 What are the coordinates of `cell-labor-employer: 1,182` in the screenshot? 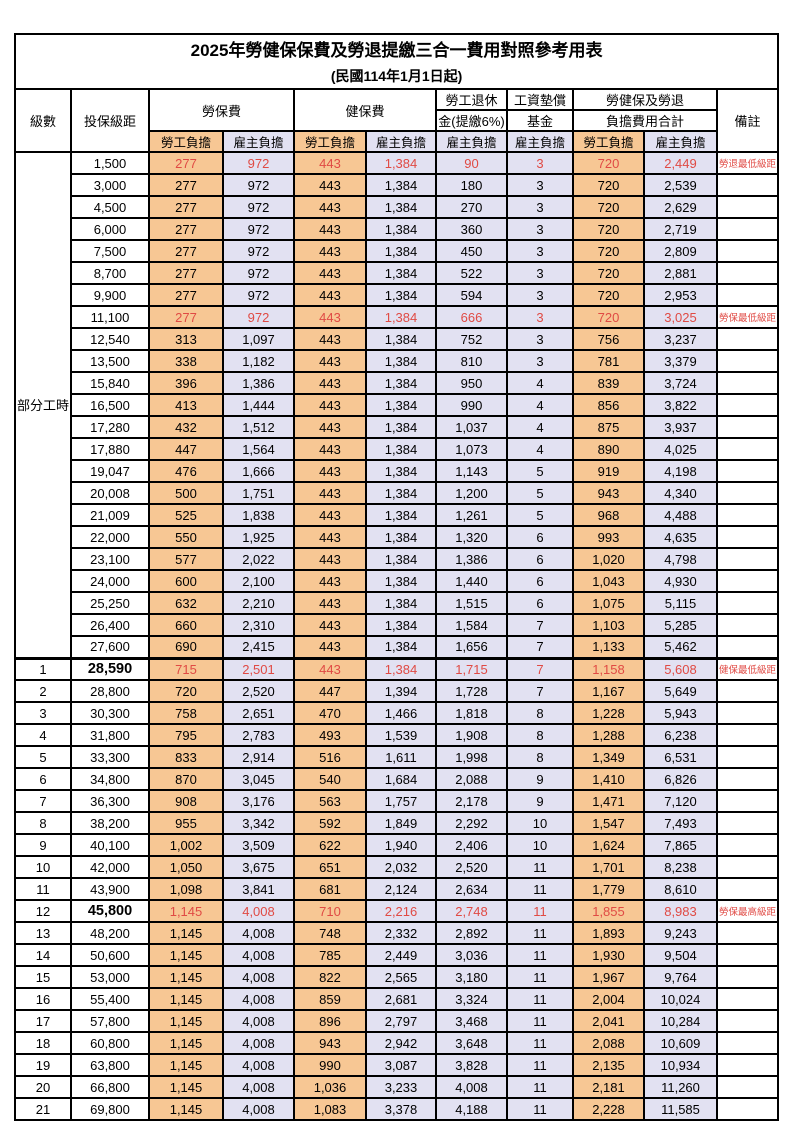 It's located at (258, 361).